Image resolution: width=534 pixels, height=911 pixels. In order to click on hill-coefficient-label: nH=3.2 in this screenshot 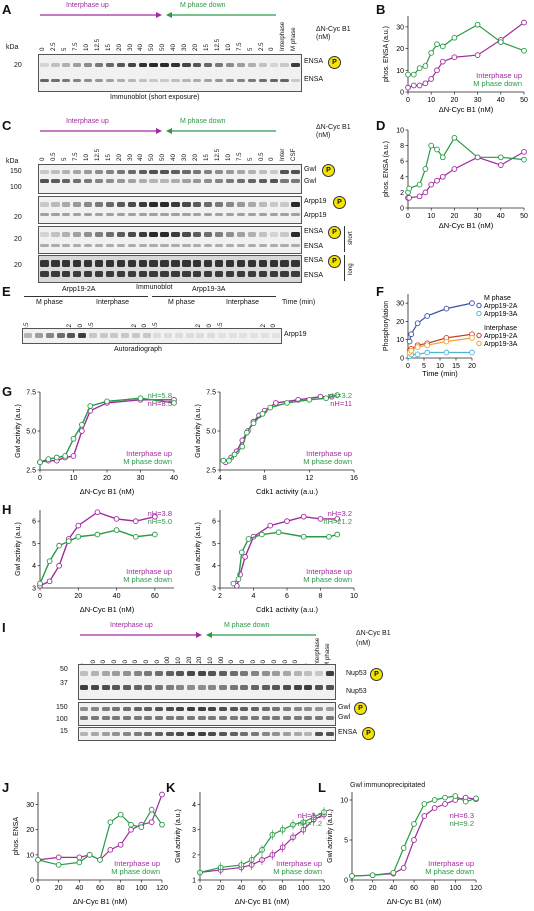, I will do `click(310, 815)`.